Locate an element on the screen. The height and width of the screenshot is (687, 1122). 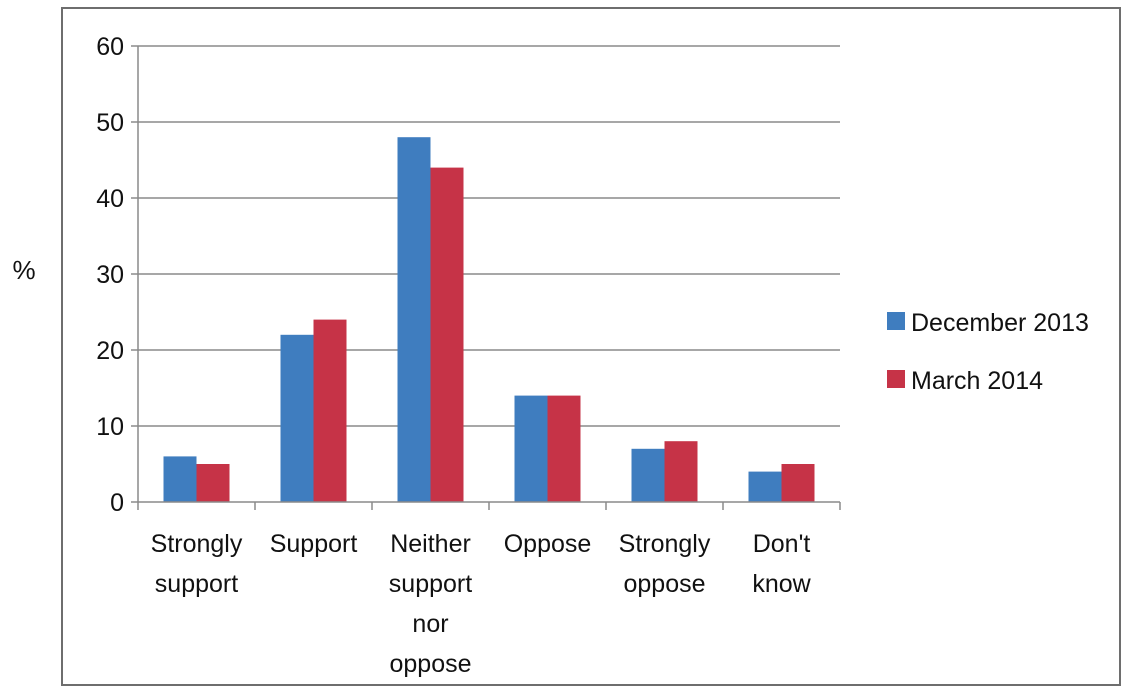
y-tick-label: 40 is located at coordinates (110, 199).